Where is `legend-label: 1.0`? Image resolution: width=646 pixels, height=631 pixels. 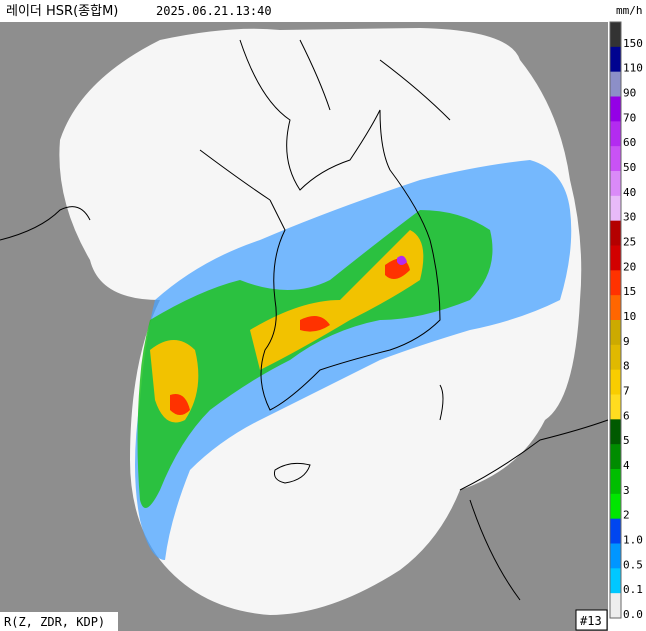 legend-label: 1.0 is located at coordinates (633, 540).